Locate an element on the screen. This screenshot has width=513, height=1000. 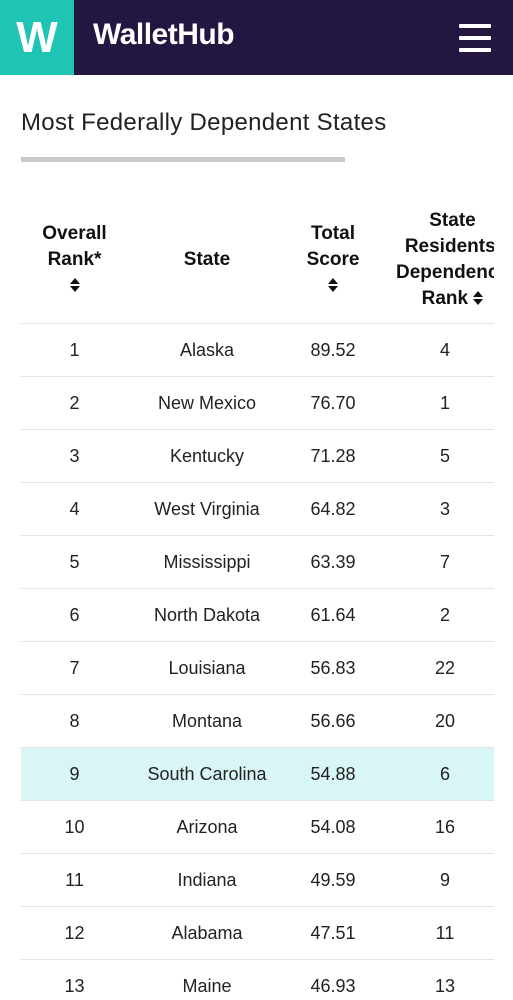
score-cell: 54.08 is located at coordinates (333, 827).